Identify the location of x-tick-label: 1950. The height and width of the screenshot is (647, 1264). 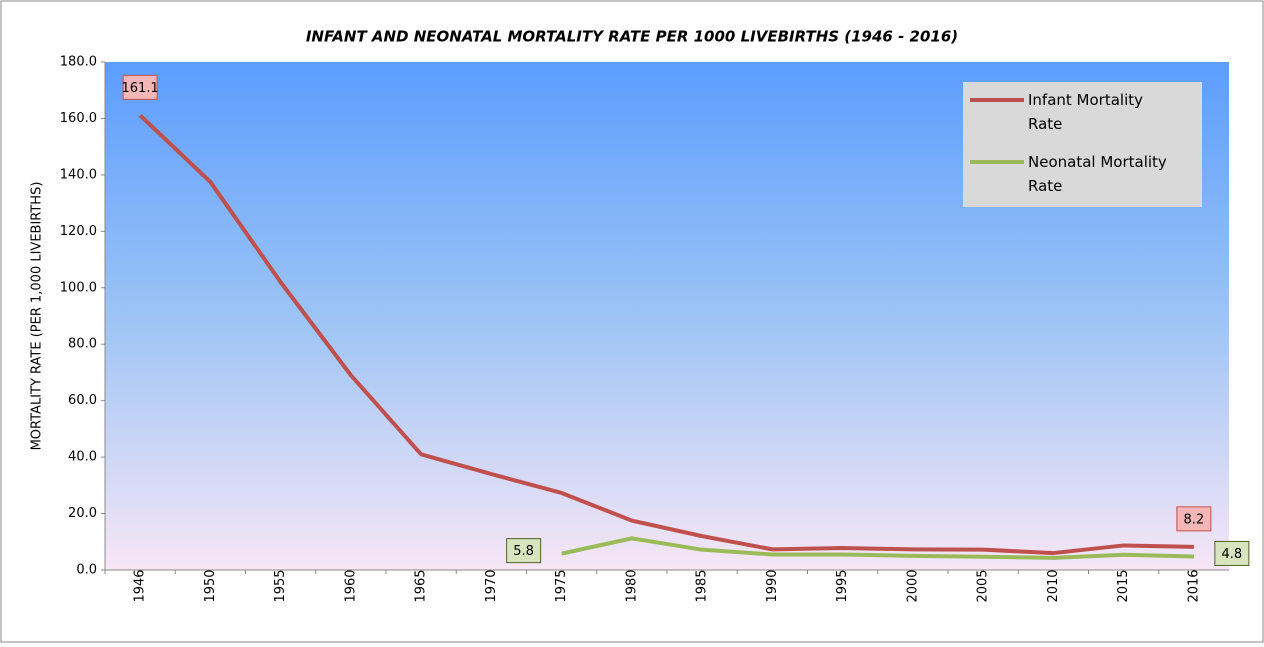
(210, 585).